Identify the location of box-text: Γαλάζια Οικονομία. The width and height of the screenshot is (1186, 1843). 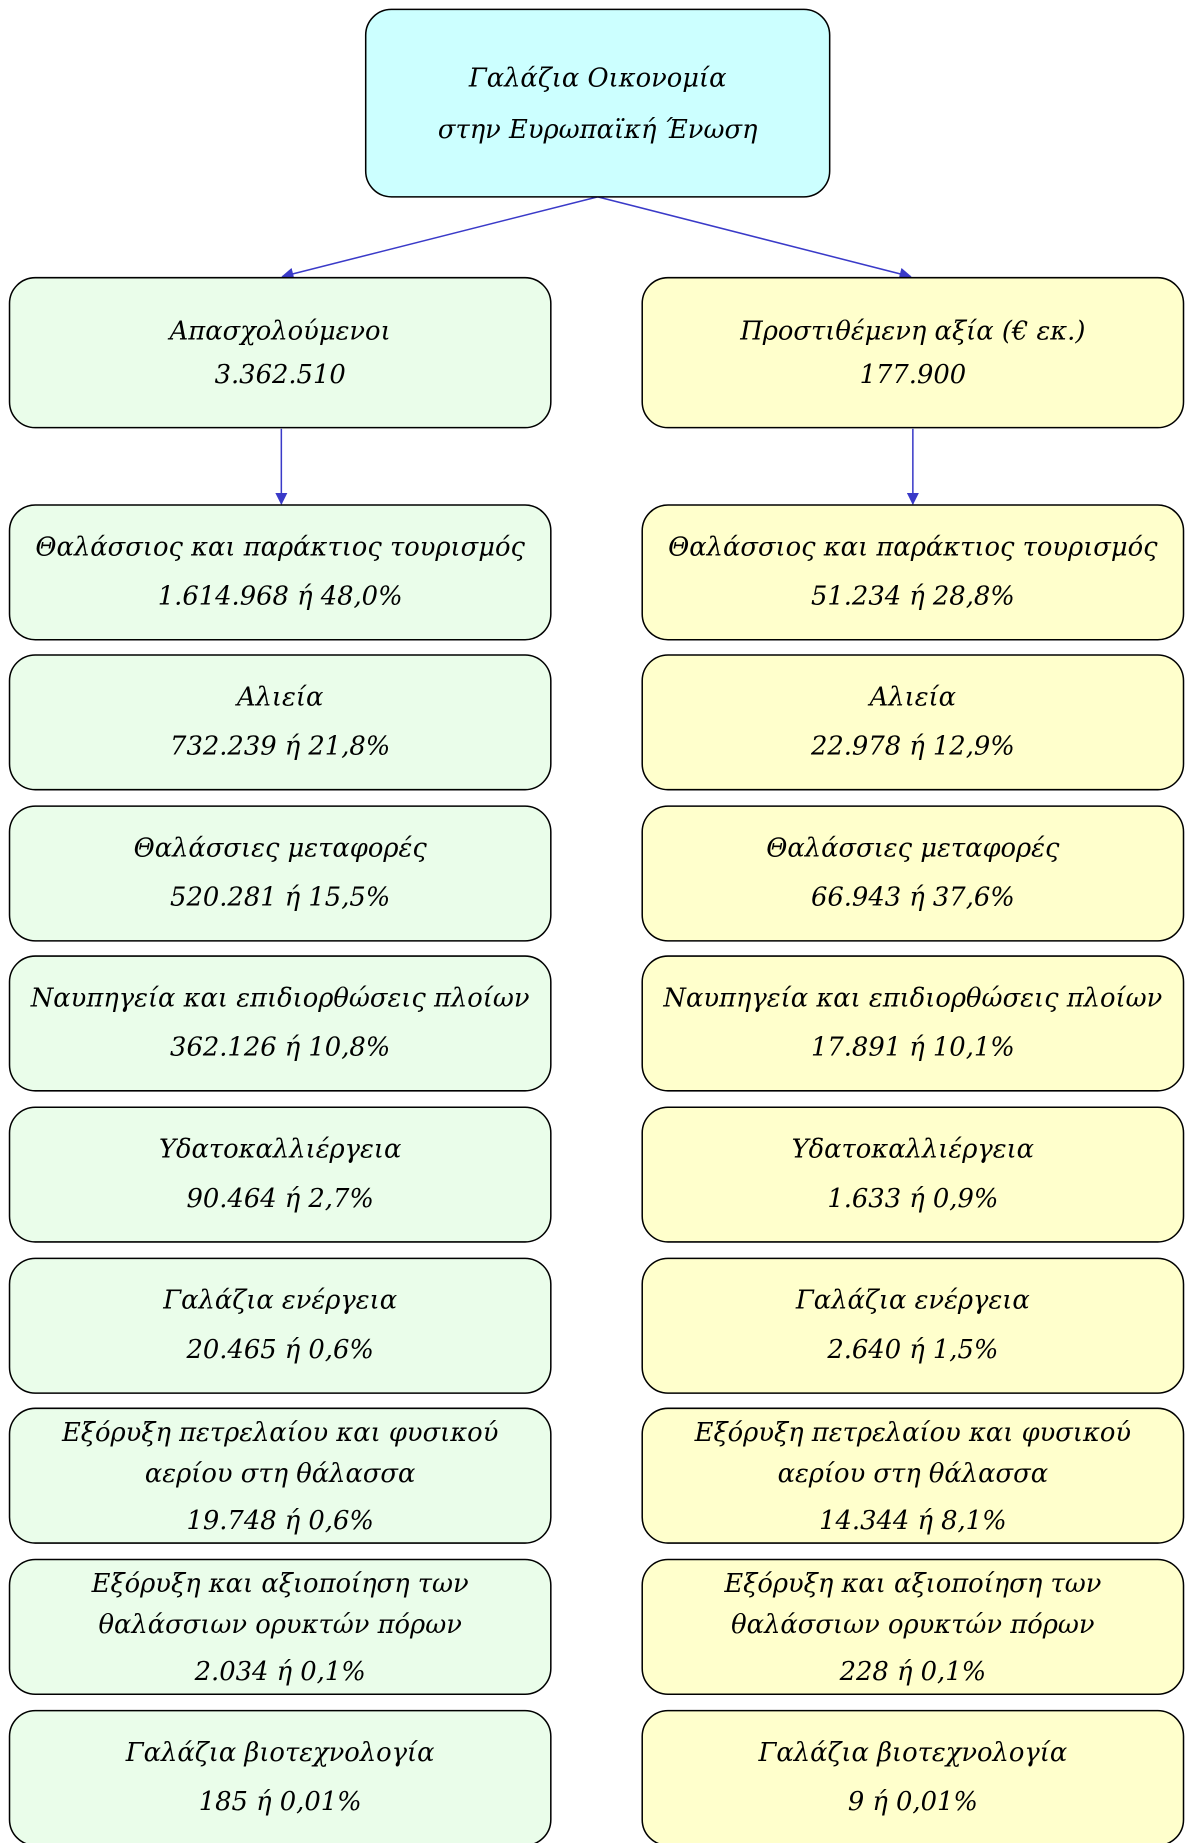
(597, 79).